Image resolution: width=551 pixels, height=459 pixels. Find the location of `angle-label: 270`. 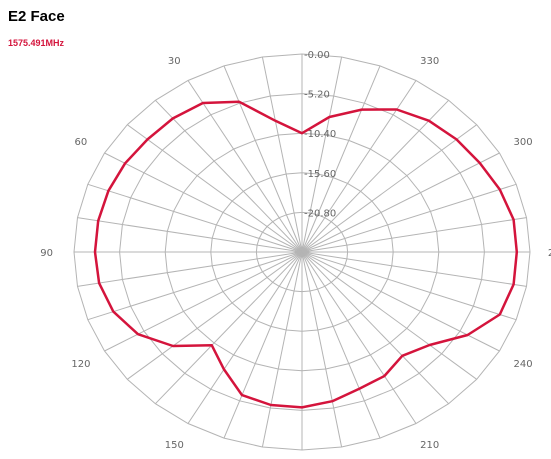

angle-label: 270 is located at coordinates (549, 253).